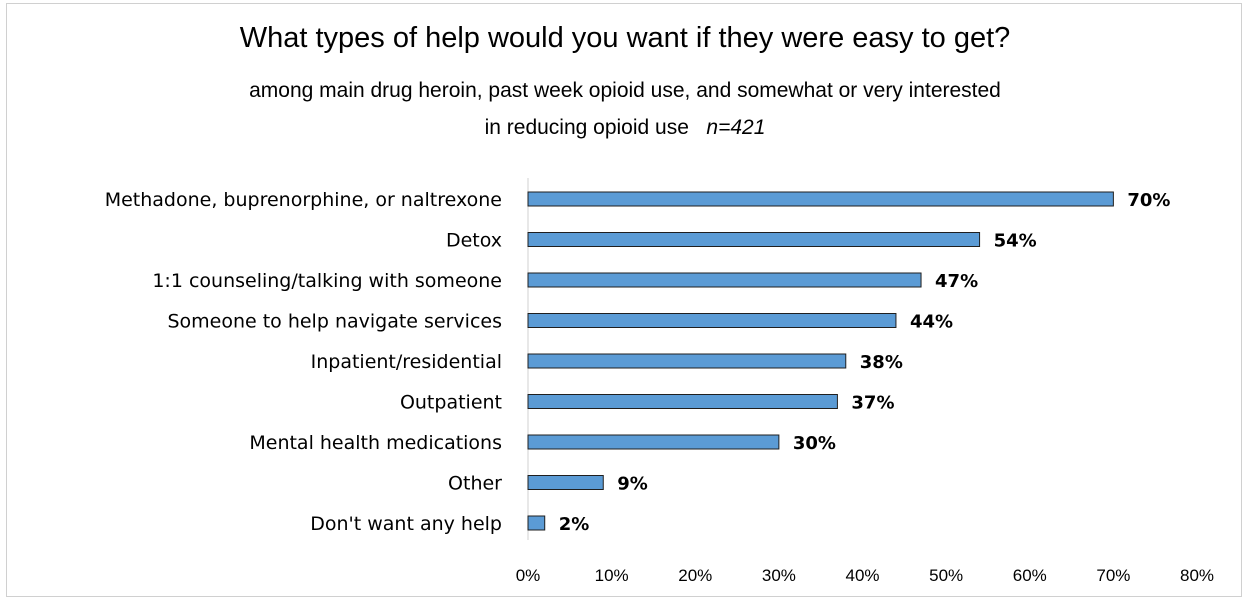 Image resolution: width=1250 pixels, height=602 pixels. I want to click on subtitle-line-2: in reducing opioid use n=421, so click(625, 127).